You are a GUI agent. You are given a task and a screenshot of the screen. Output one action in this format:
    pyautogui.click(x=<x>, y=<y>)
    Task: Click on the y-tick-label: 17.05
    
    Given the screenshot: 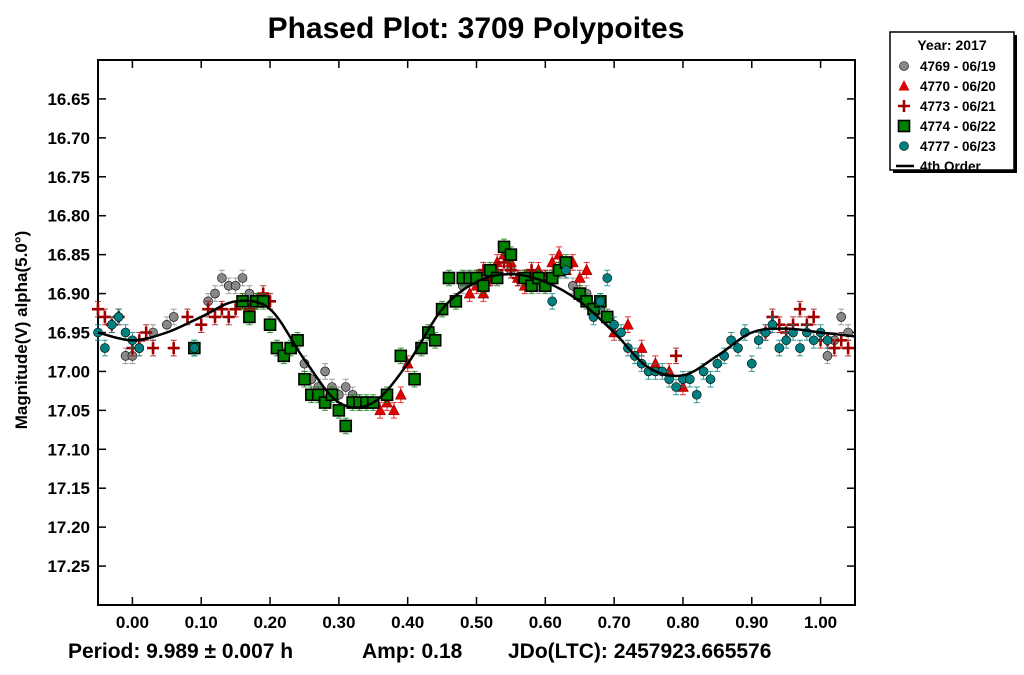 What is the action you would take?
    pyautogui.click(x=68, y=410)
    